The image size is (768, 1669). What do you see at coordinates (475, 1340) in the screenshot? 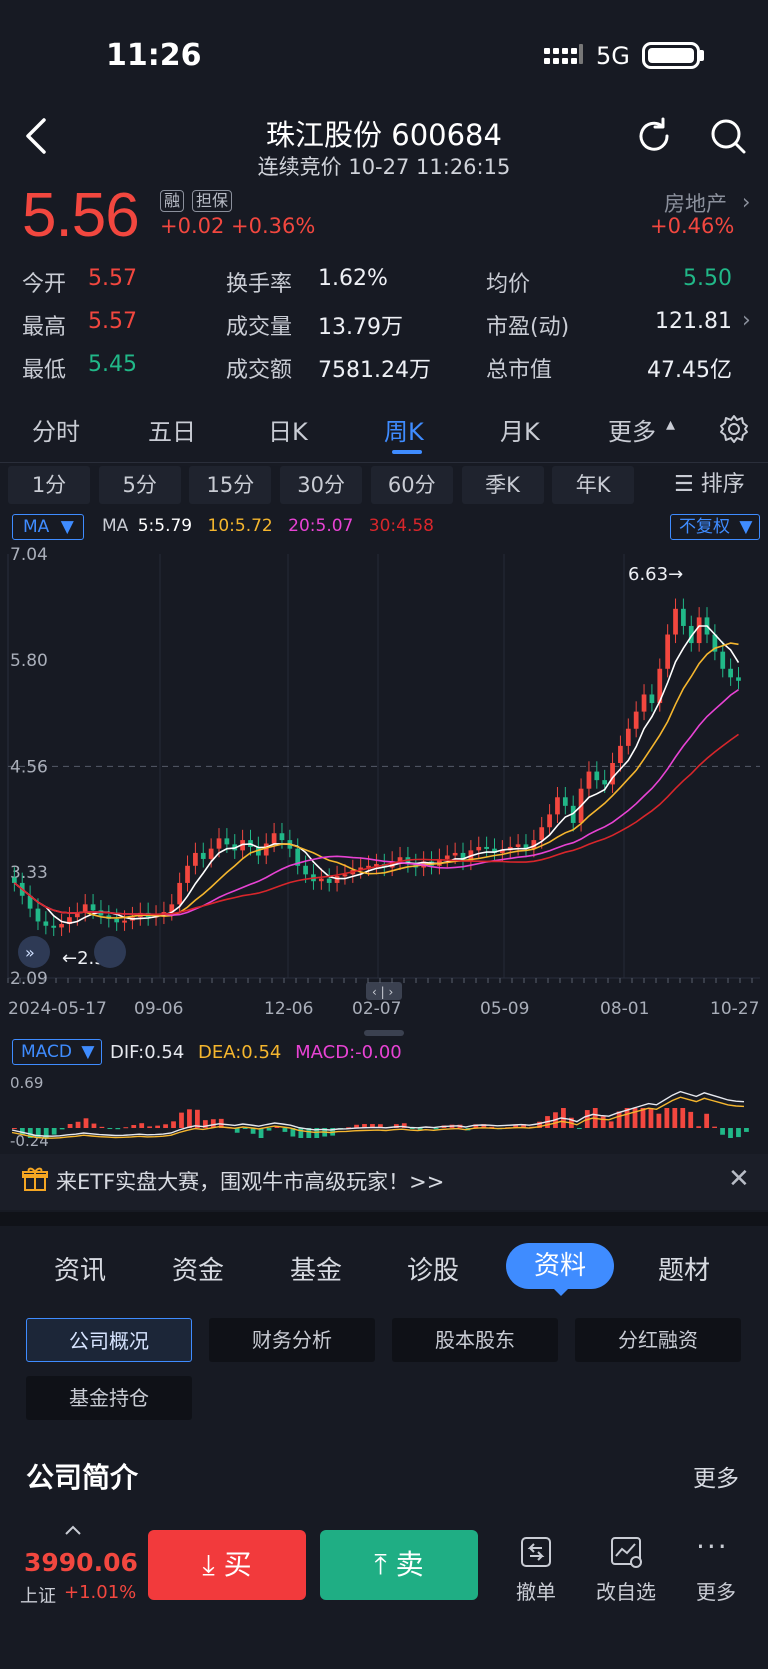
I see `subtab: 股本股东` at bounding box center [475, 1340].